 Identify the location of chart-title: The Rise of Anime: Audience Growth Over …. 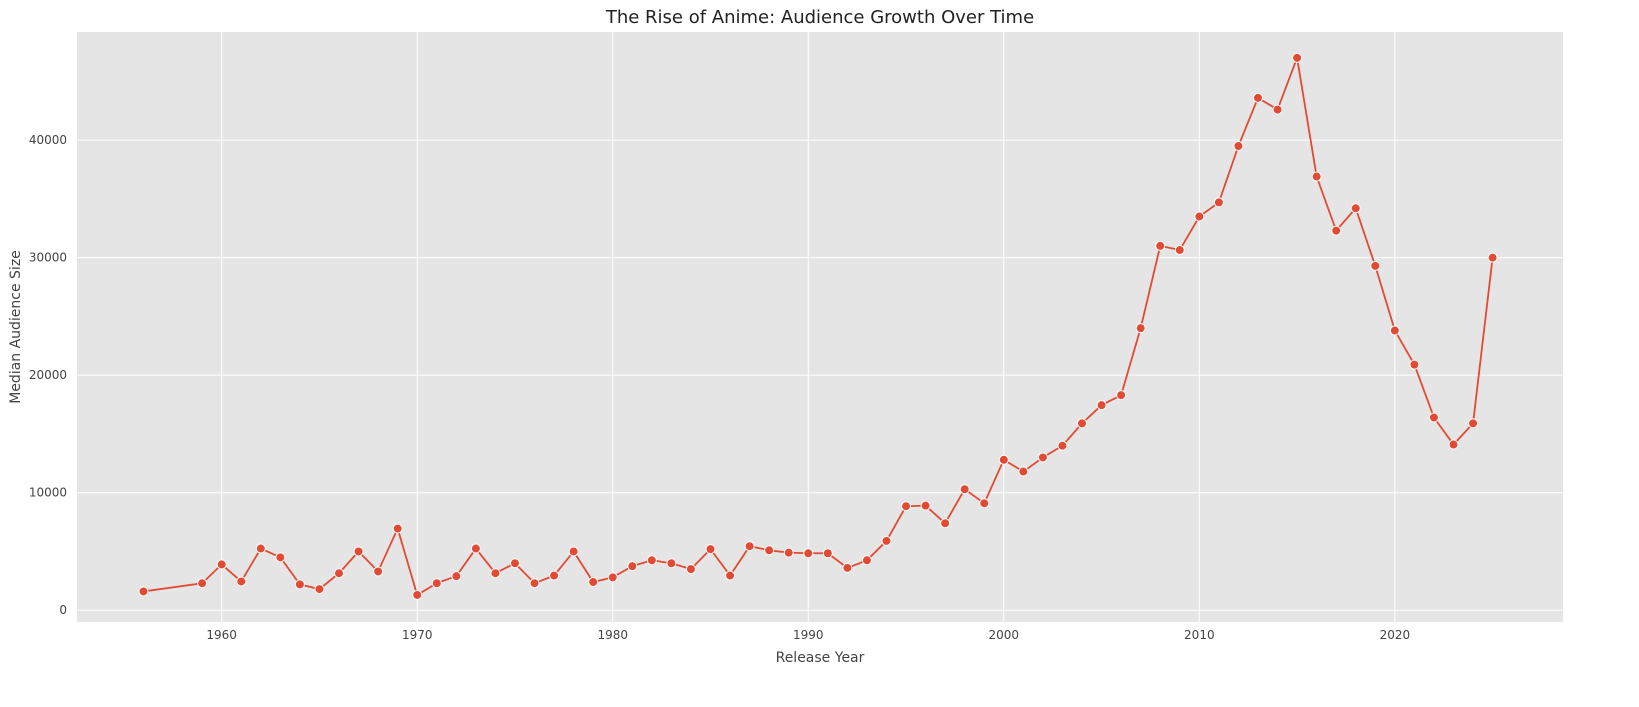
(819, 17).